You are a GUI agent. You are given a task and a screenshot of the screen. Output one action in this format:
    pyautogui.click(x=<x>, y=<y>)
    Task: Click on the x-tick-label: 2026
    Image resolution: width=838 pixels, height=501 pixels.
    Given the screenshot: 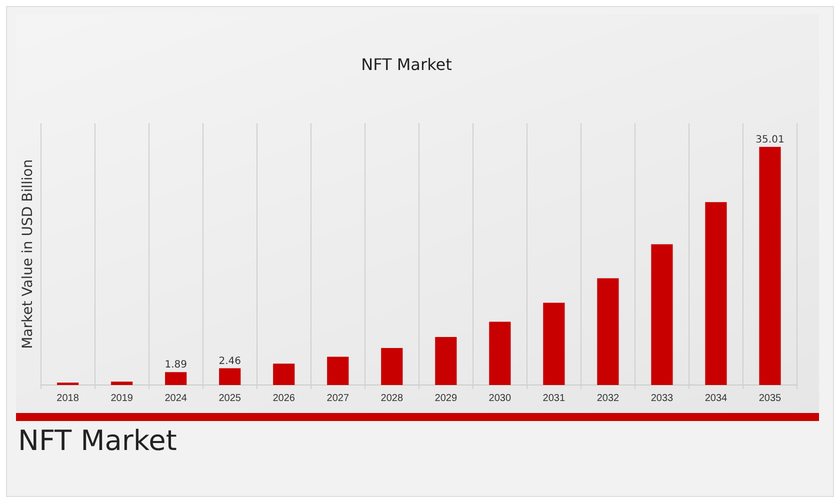 What is the action you would take?
    pyautogui.click(x=284, y=398)
    